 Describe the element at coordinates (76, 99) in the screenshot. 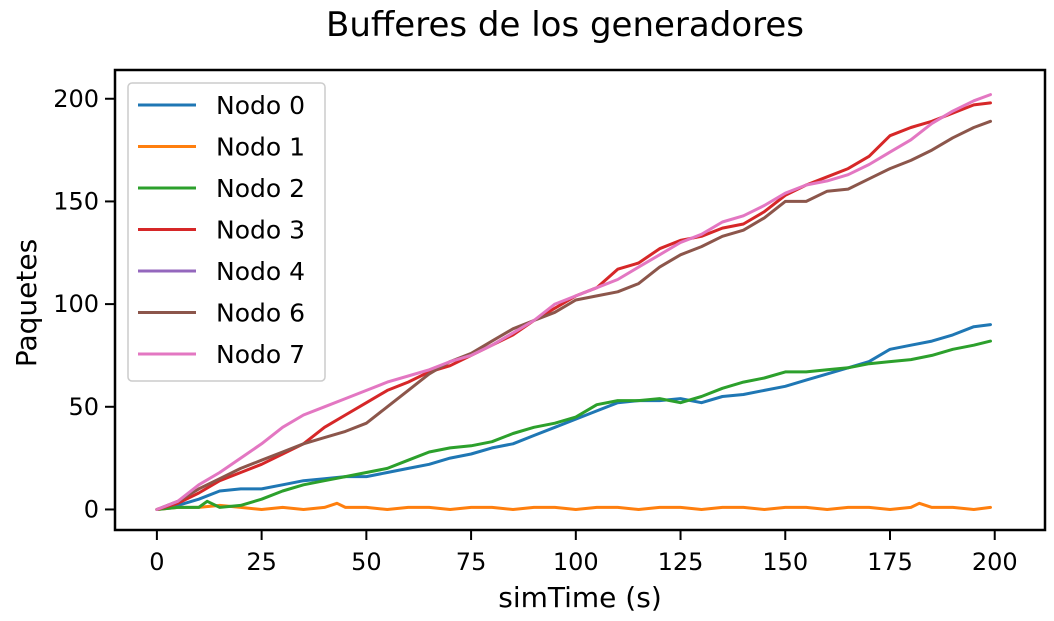

I see `y-tick-label: 200` at that location.